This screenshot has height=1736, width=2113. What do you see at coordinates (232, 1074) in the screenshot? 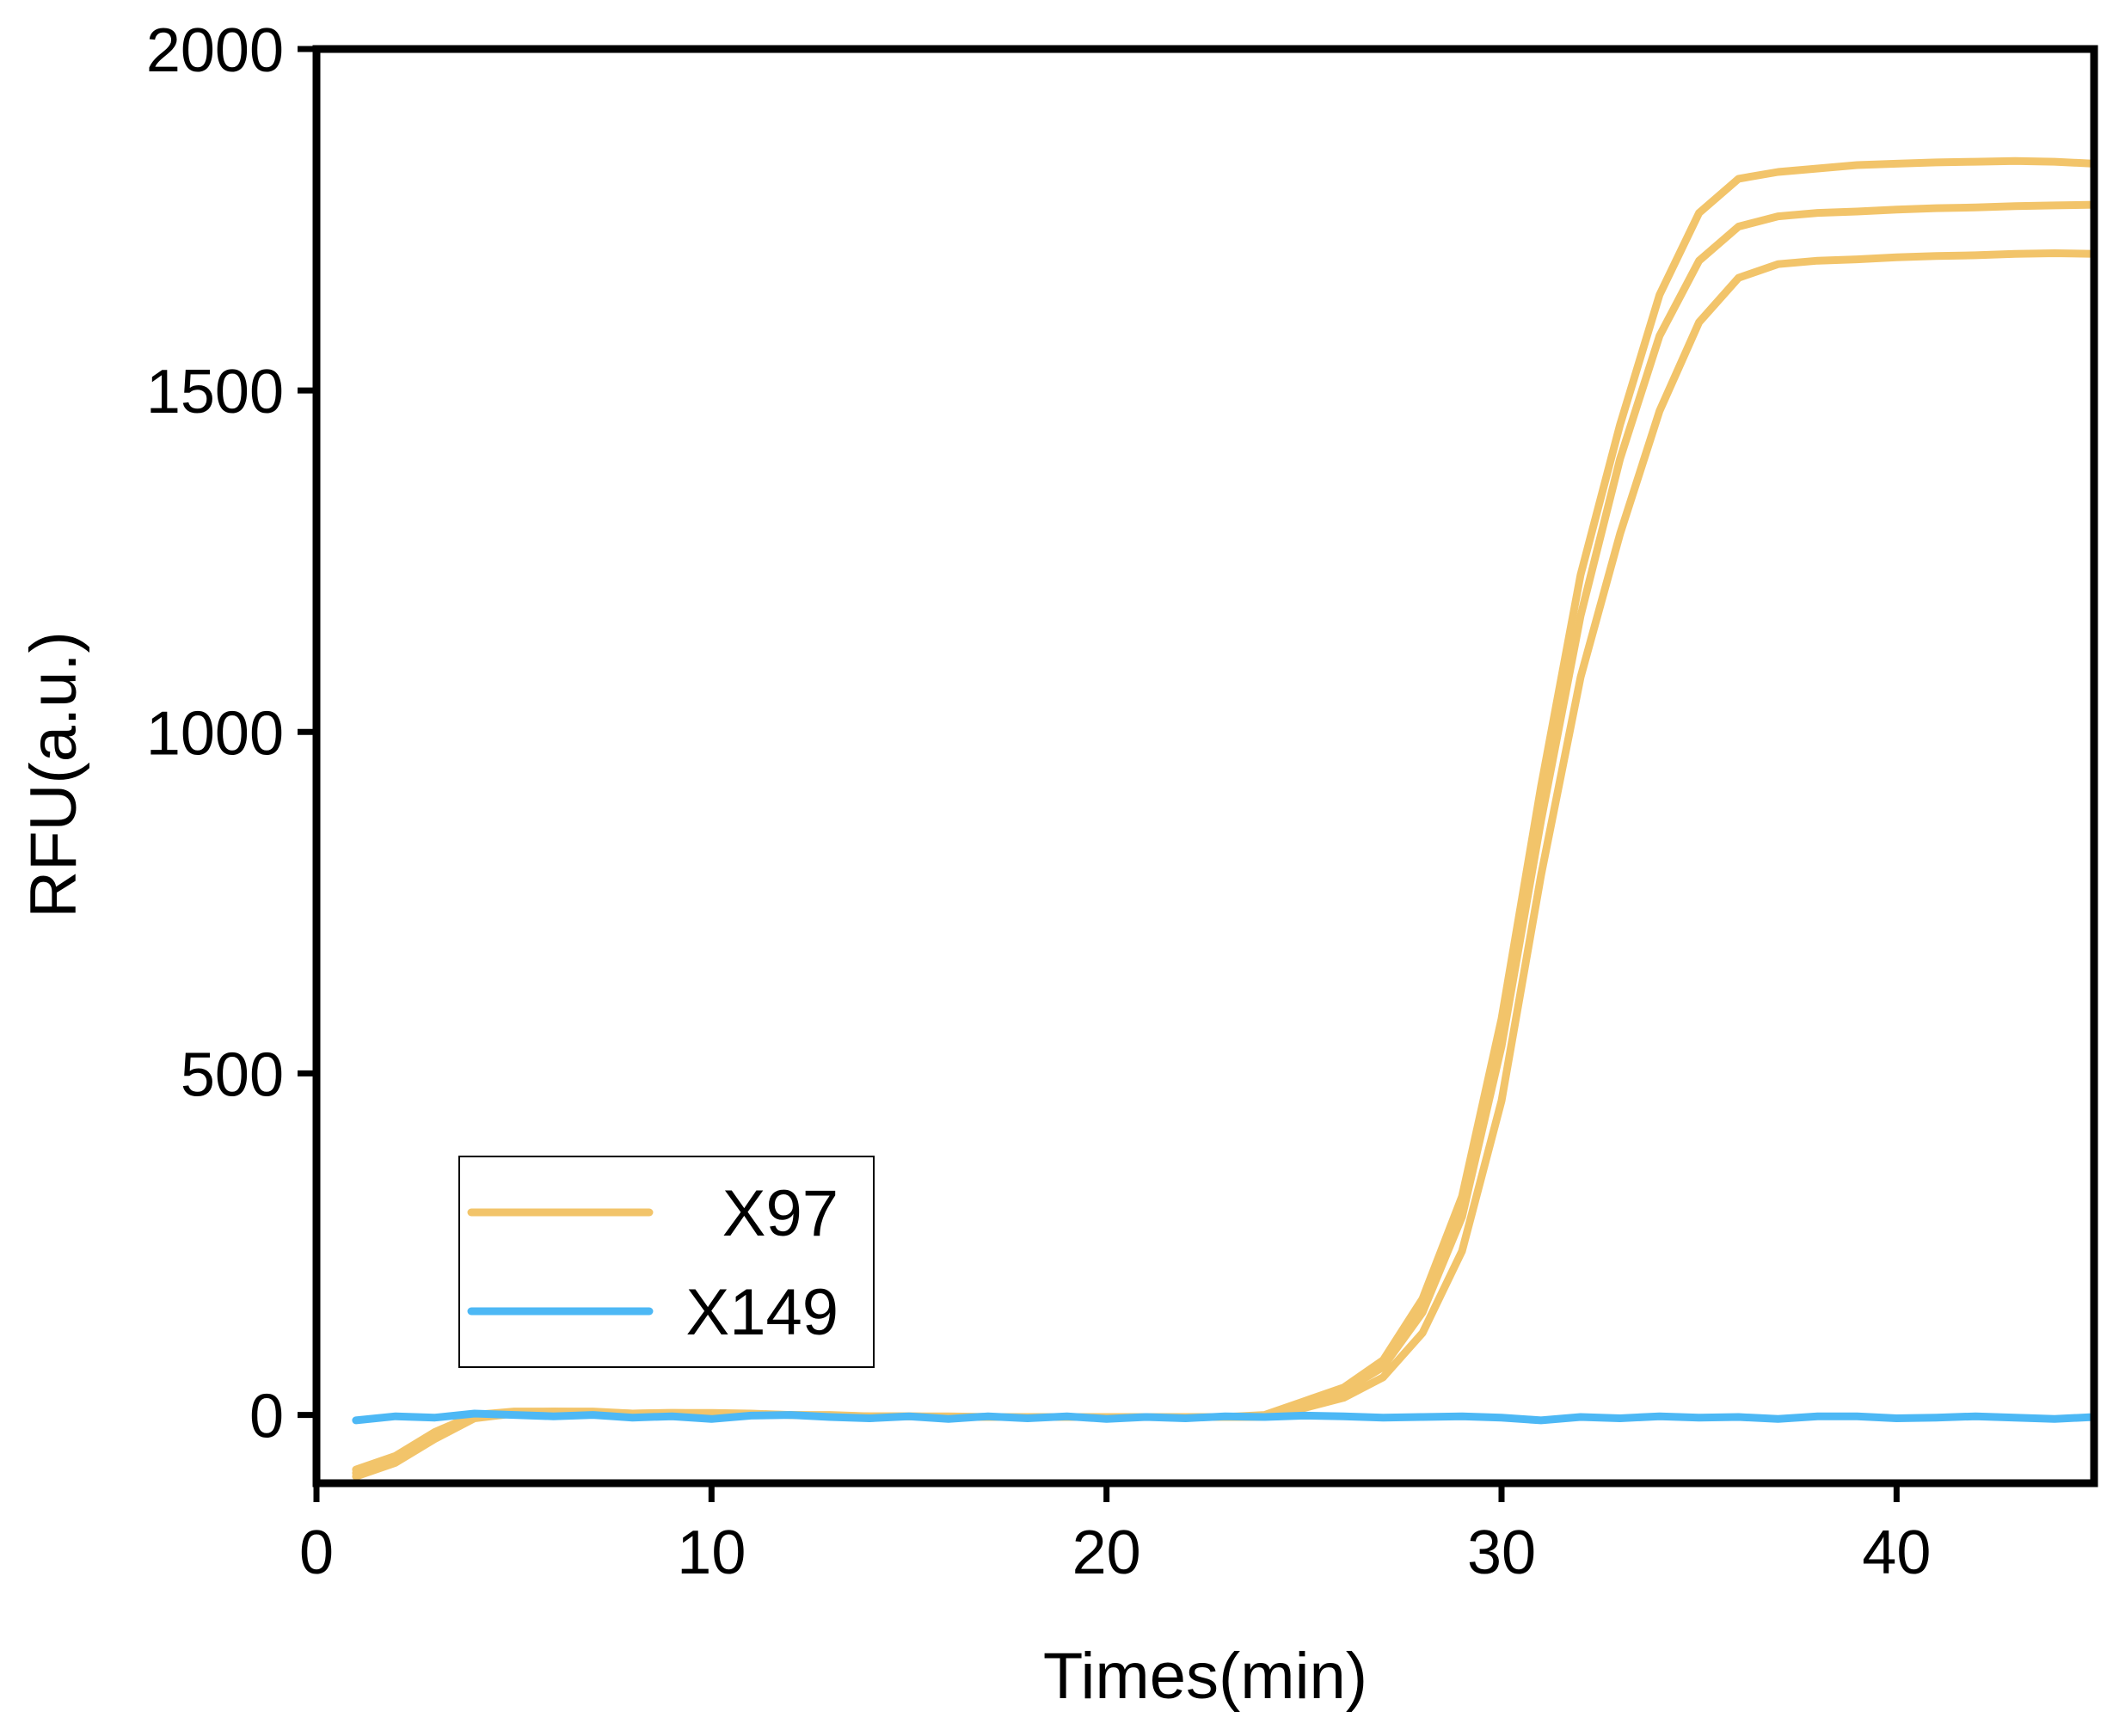
I see `y-tick-label: 500` at bounding box center [232, 1074].